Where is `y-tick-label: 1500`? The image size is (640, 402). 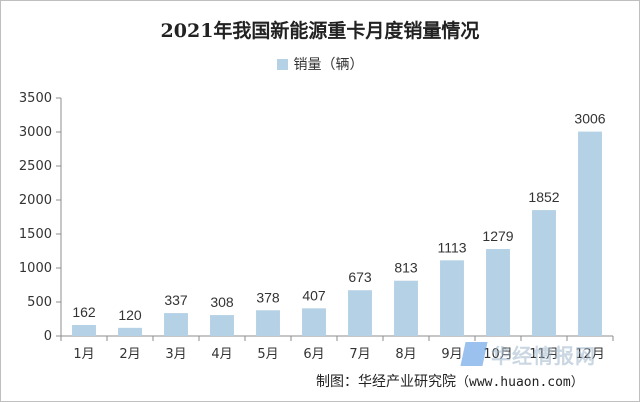
y-tick-label: 1500 is located at coordinates (35, 234).